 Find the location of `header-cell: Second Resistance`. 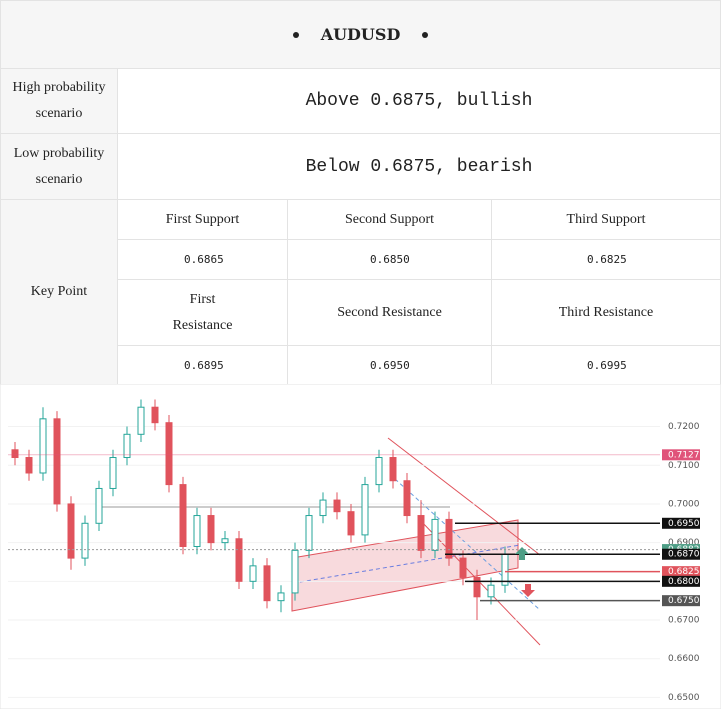

header-cell: Second Resistance is located at coordinates (389, 312).